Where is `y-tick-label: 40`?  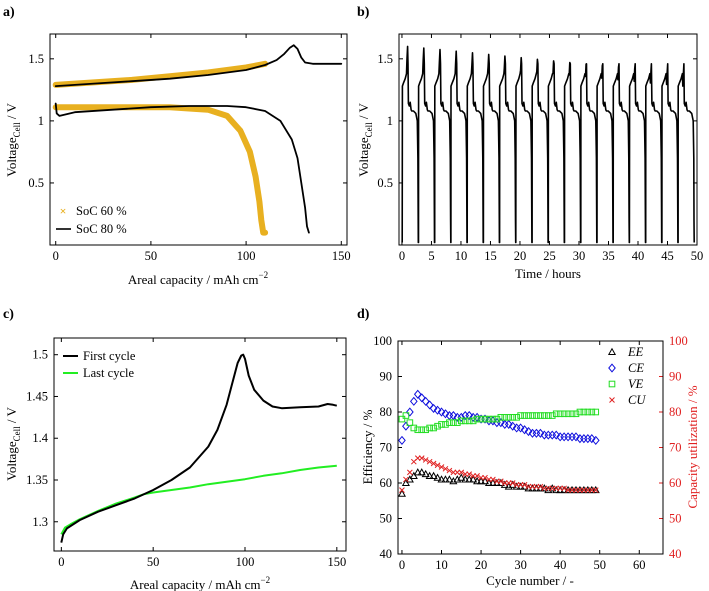 y-tick-label: 40 is located at coordinates (386, 554).